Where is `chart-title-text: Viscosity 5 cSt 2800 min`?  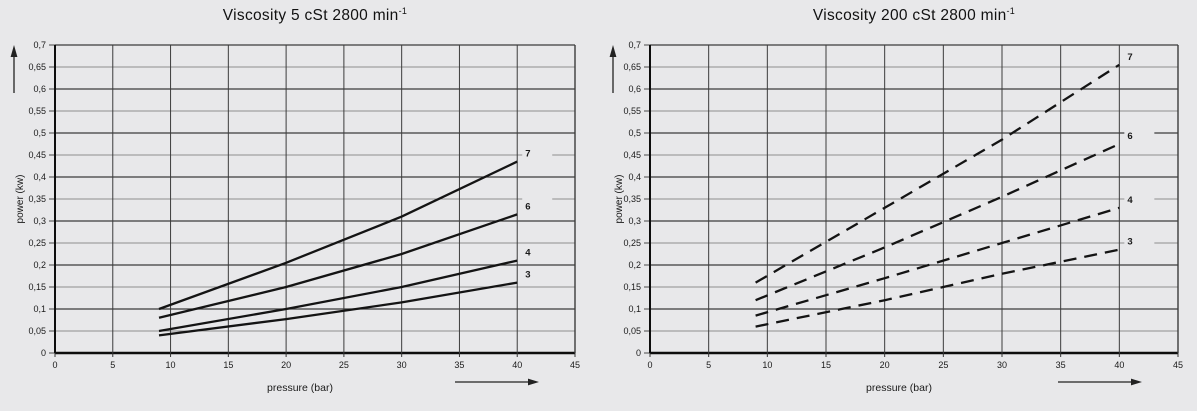
chart-title-text: Viscosity 5 cSt 2800 min is located at coordinates (310, 15).